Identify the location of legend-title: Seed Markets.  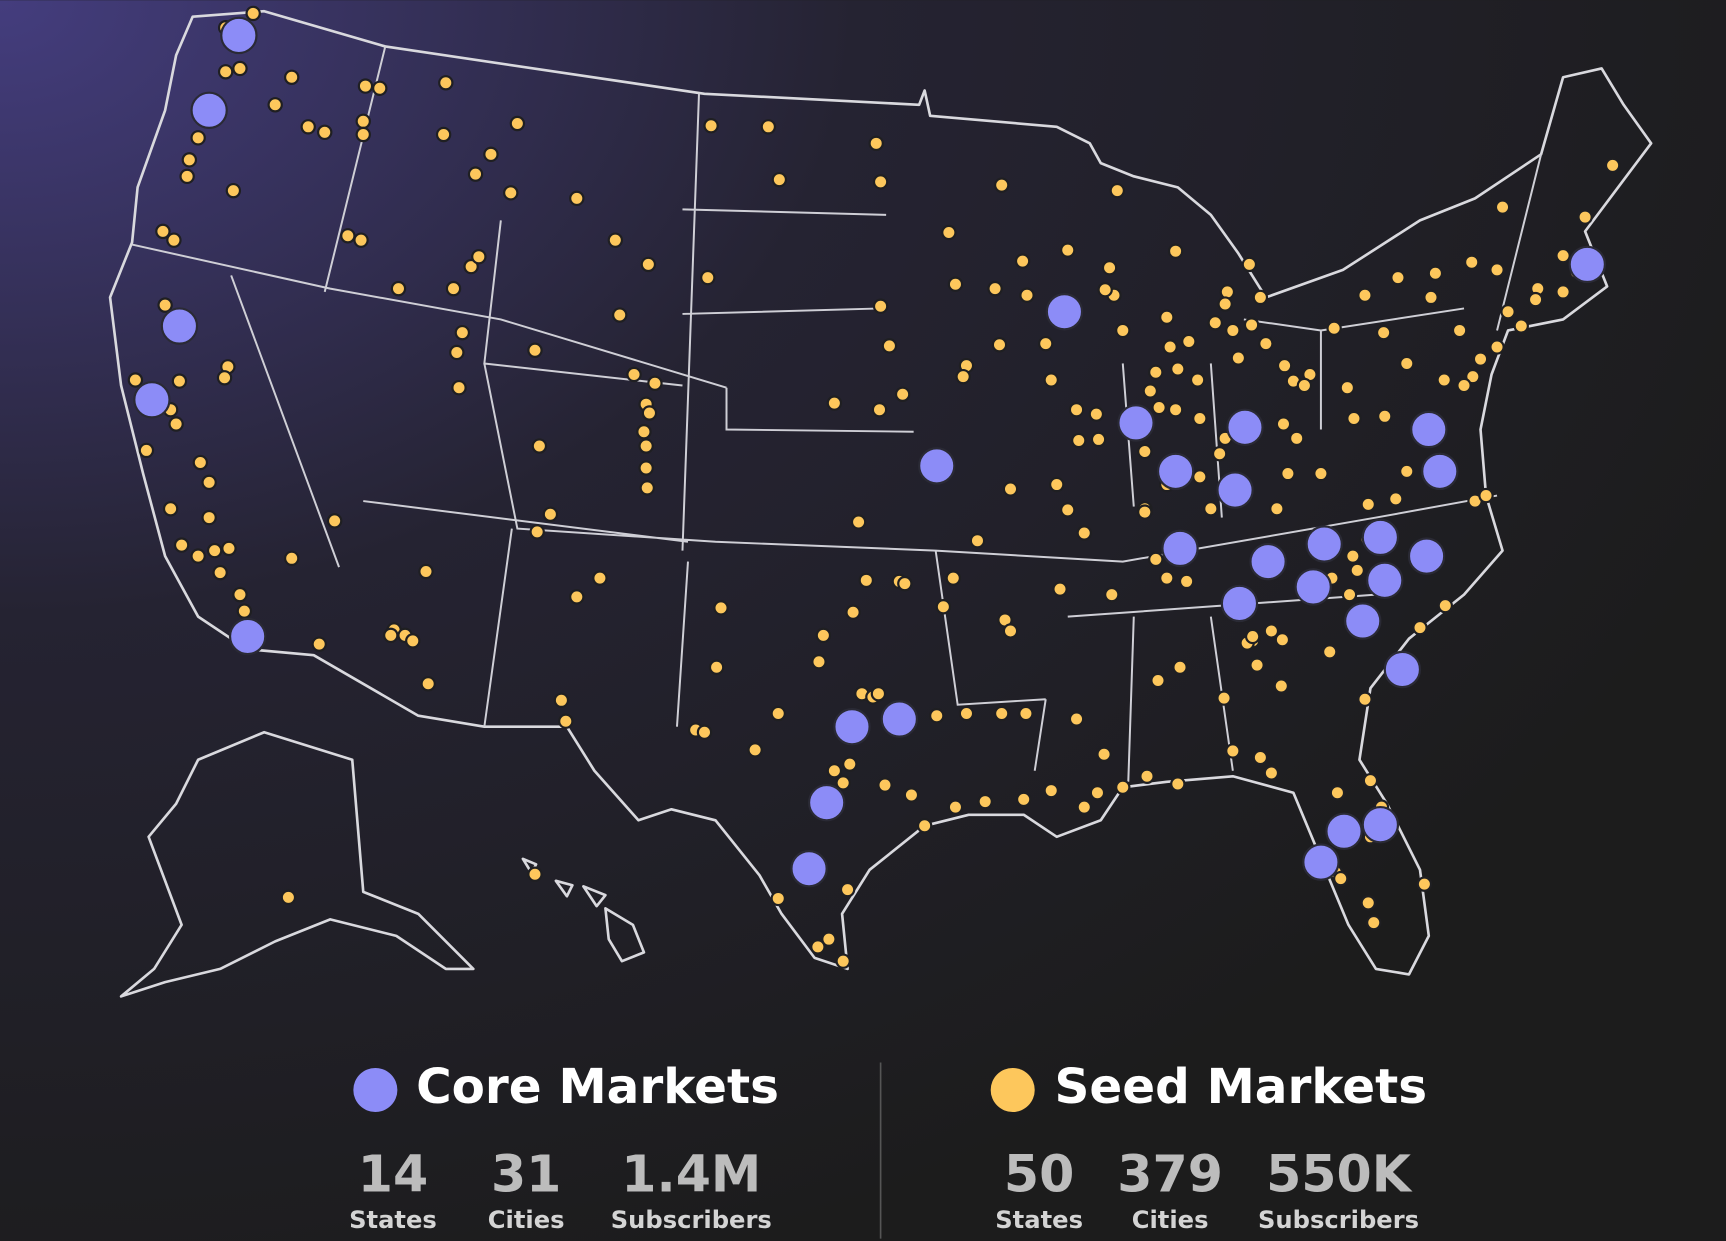
(1241, 1087).